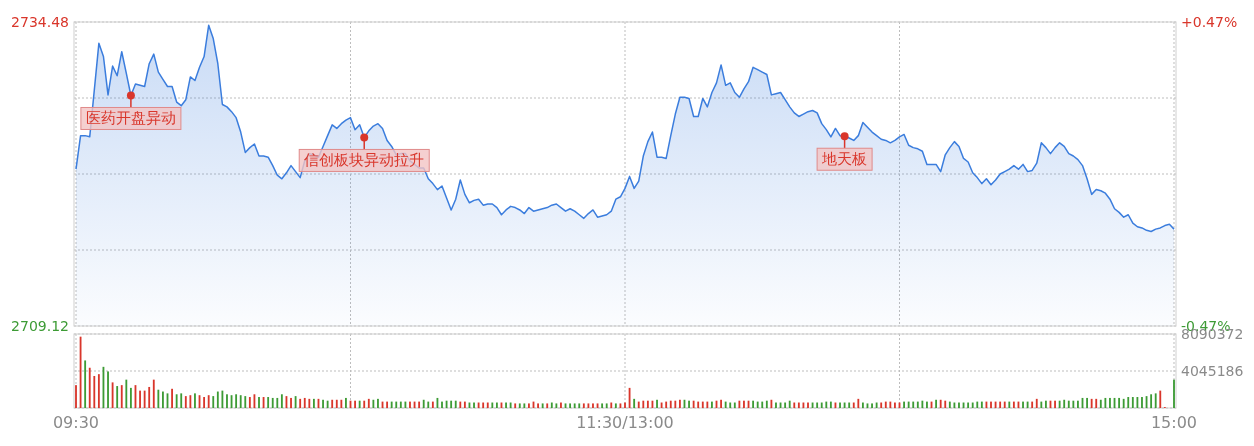 This screenshot has width=1254, height=446. Describe the element at coordinates (1174, 422) in the screenshot. I see `x-tick-label: 15:00` at that location.